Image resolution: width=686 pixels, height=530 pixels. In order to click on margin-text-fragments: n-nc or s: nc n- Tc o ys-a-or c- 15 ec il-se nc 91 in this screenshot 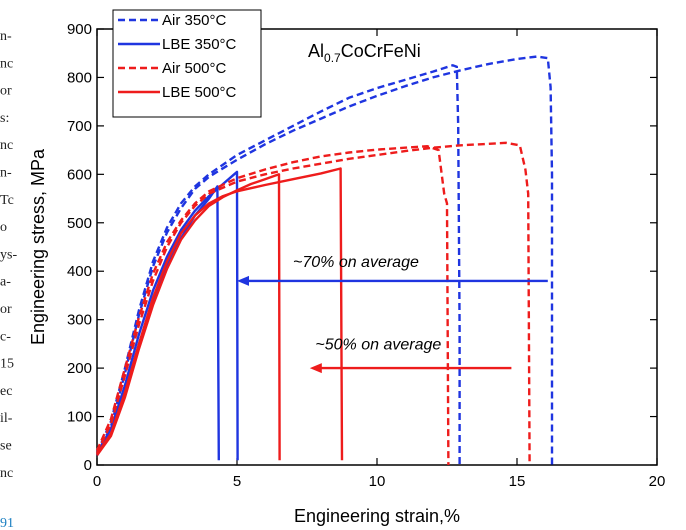, I will do `click(8, 279)`.